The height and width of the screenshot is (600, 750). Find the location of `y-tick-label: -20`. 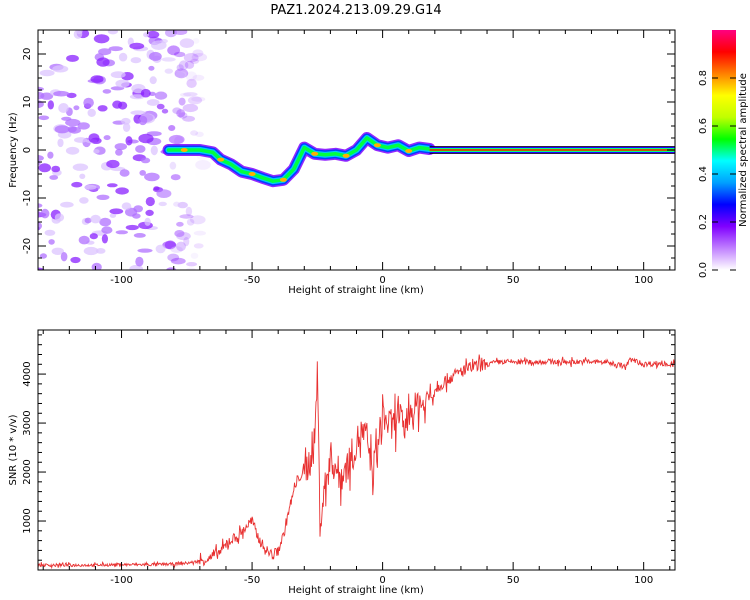

y-tick-label: -20 is located at coordinates (27, 246).